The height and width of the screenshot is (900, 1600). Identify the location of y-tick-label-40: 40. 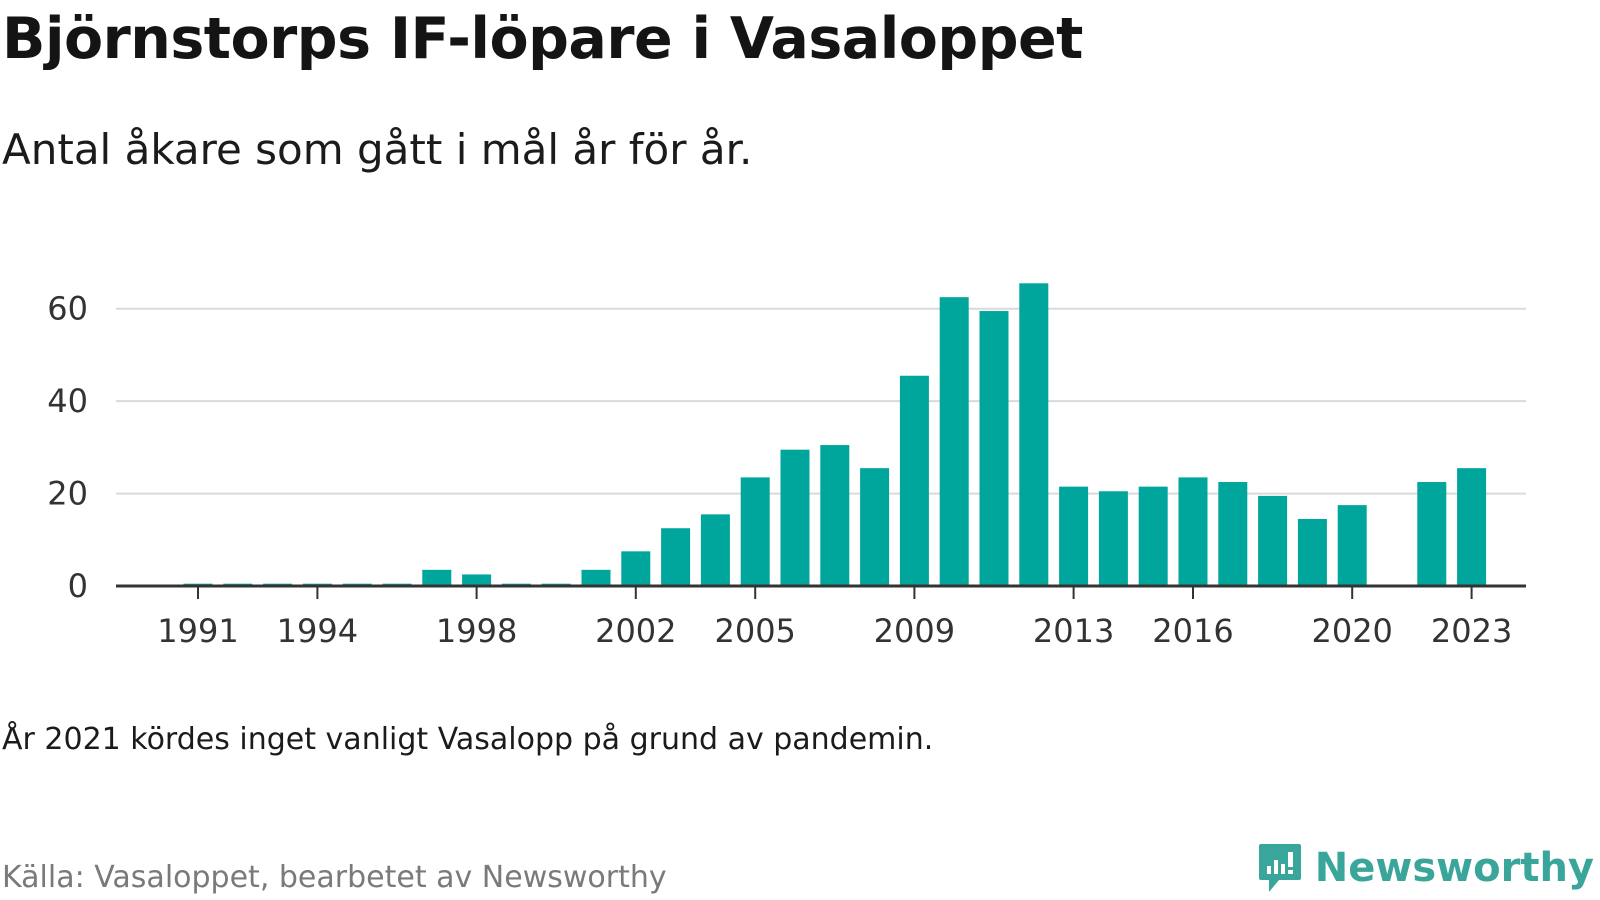
(67, 401).